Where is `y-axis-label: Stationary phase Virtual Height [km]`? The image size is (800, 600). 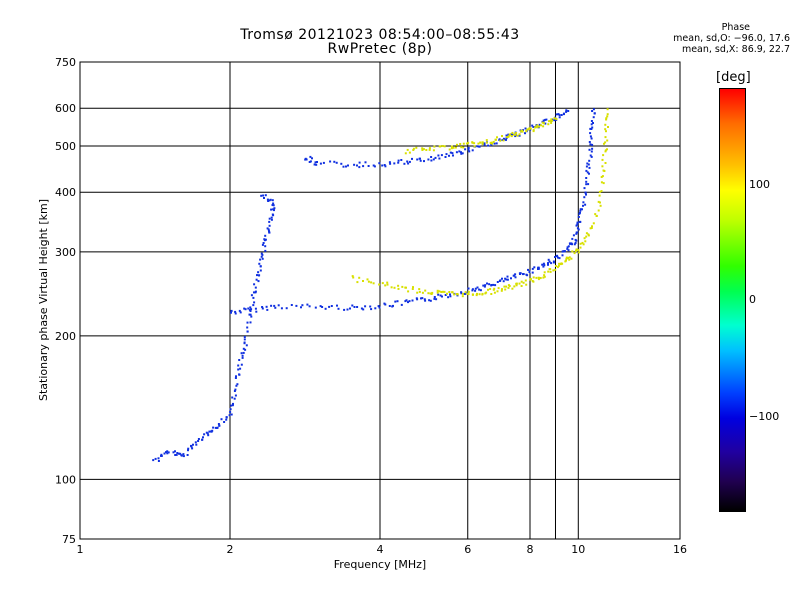 y-axis-label: Stationary phase Virtual Height [km] is located at coordinates (43, 300).